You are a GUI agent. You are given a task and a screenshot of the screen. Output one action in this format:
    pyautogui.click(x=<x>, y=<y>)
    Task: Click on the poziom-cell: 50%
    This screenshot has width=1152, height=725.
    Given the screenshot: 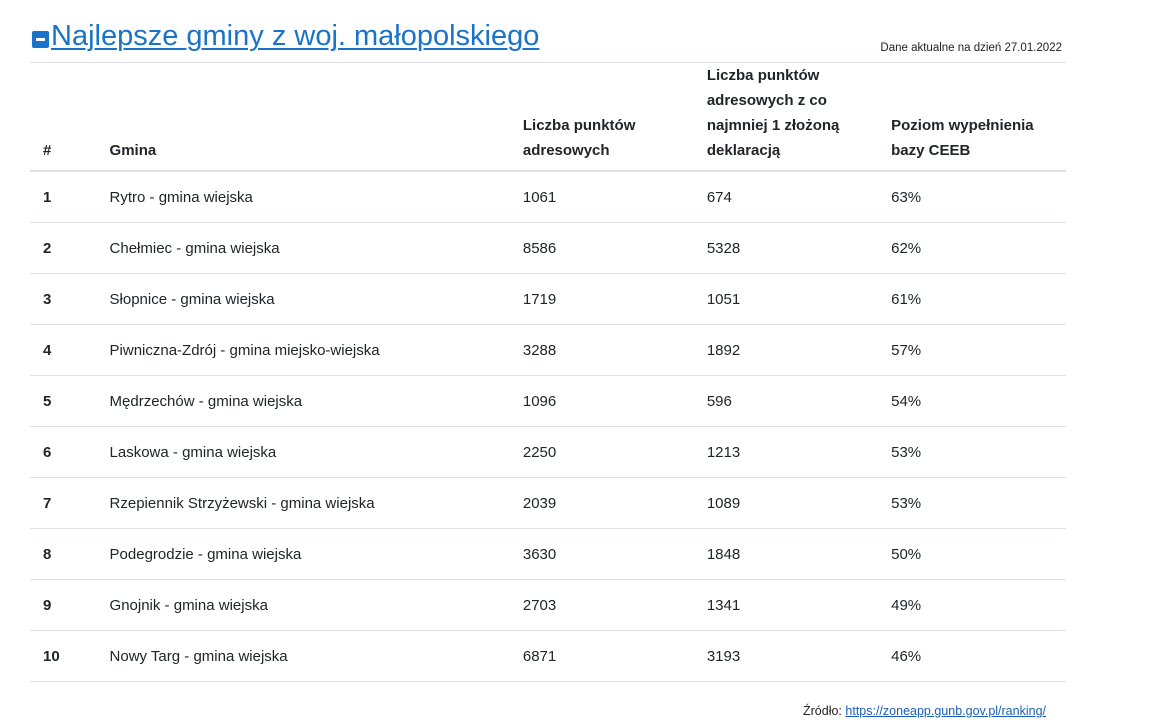 What is the action you would take?
    pyautogui.click(x=978, y=554)
    